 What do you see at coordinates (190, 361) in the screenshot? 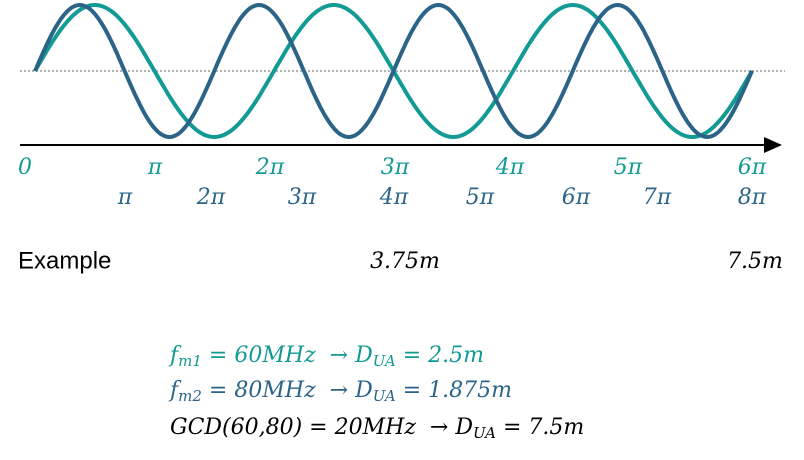
I see `subscript: m1` at bounding box center [190, 361].